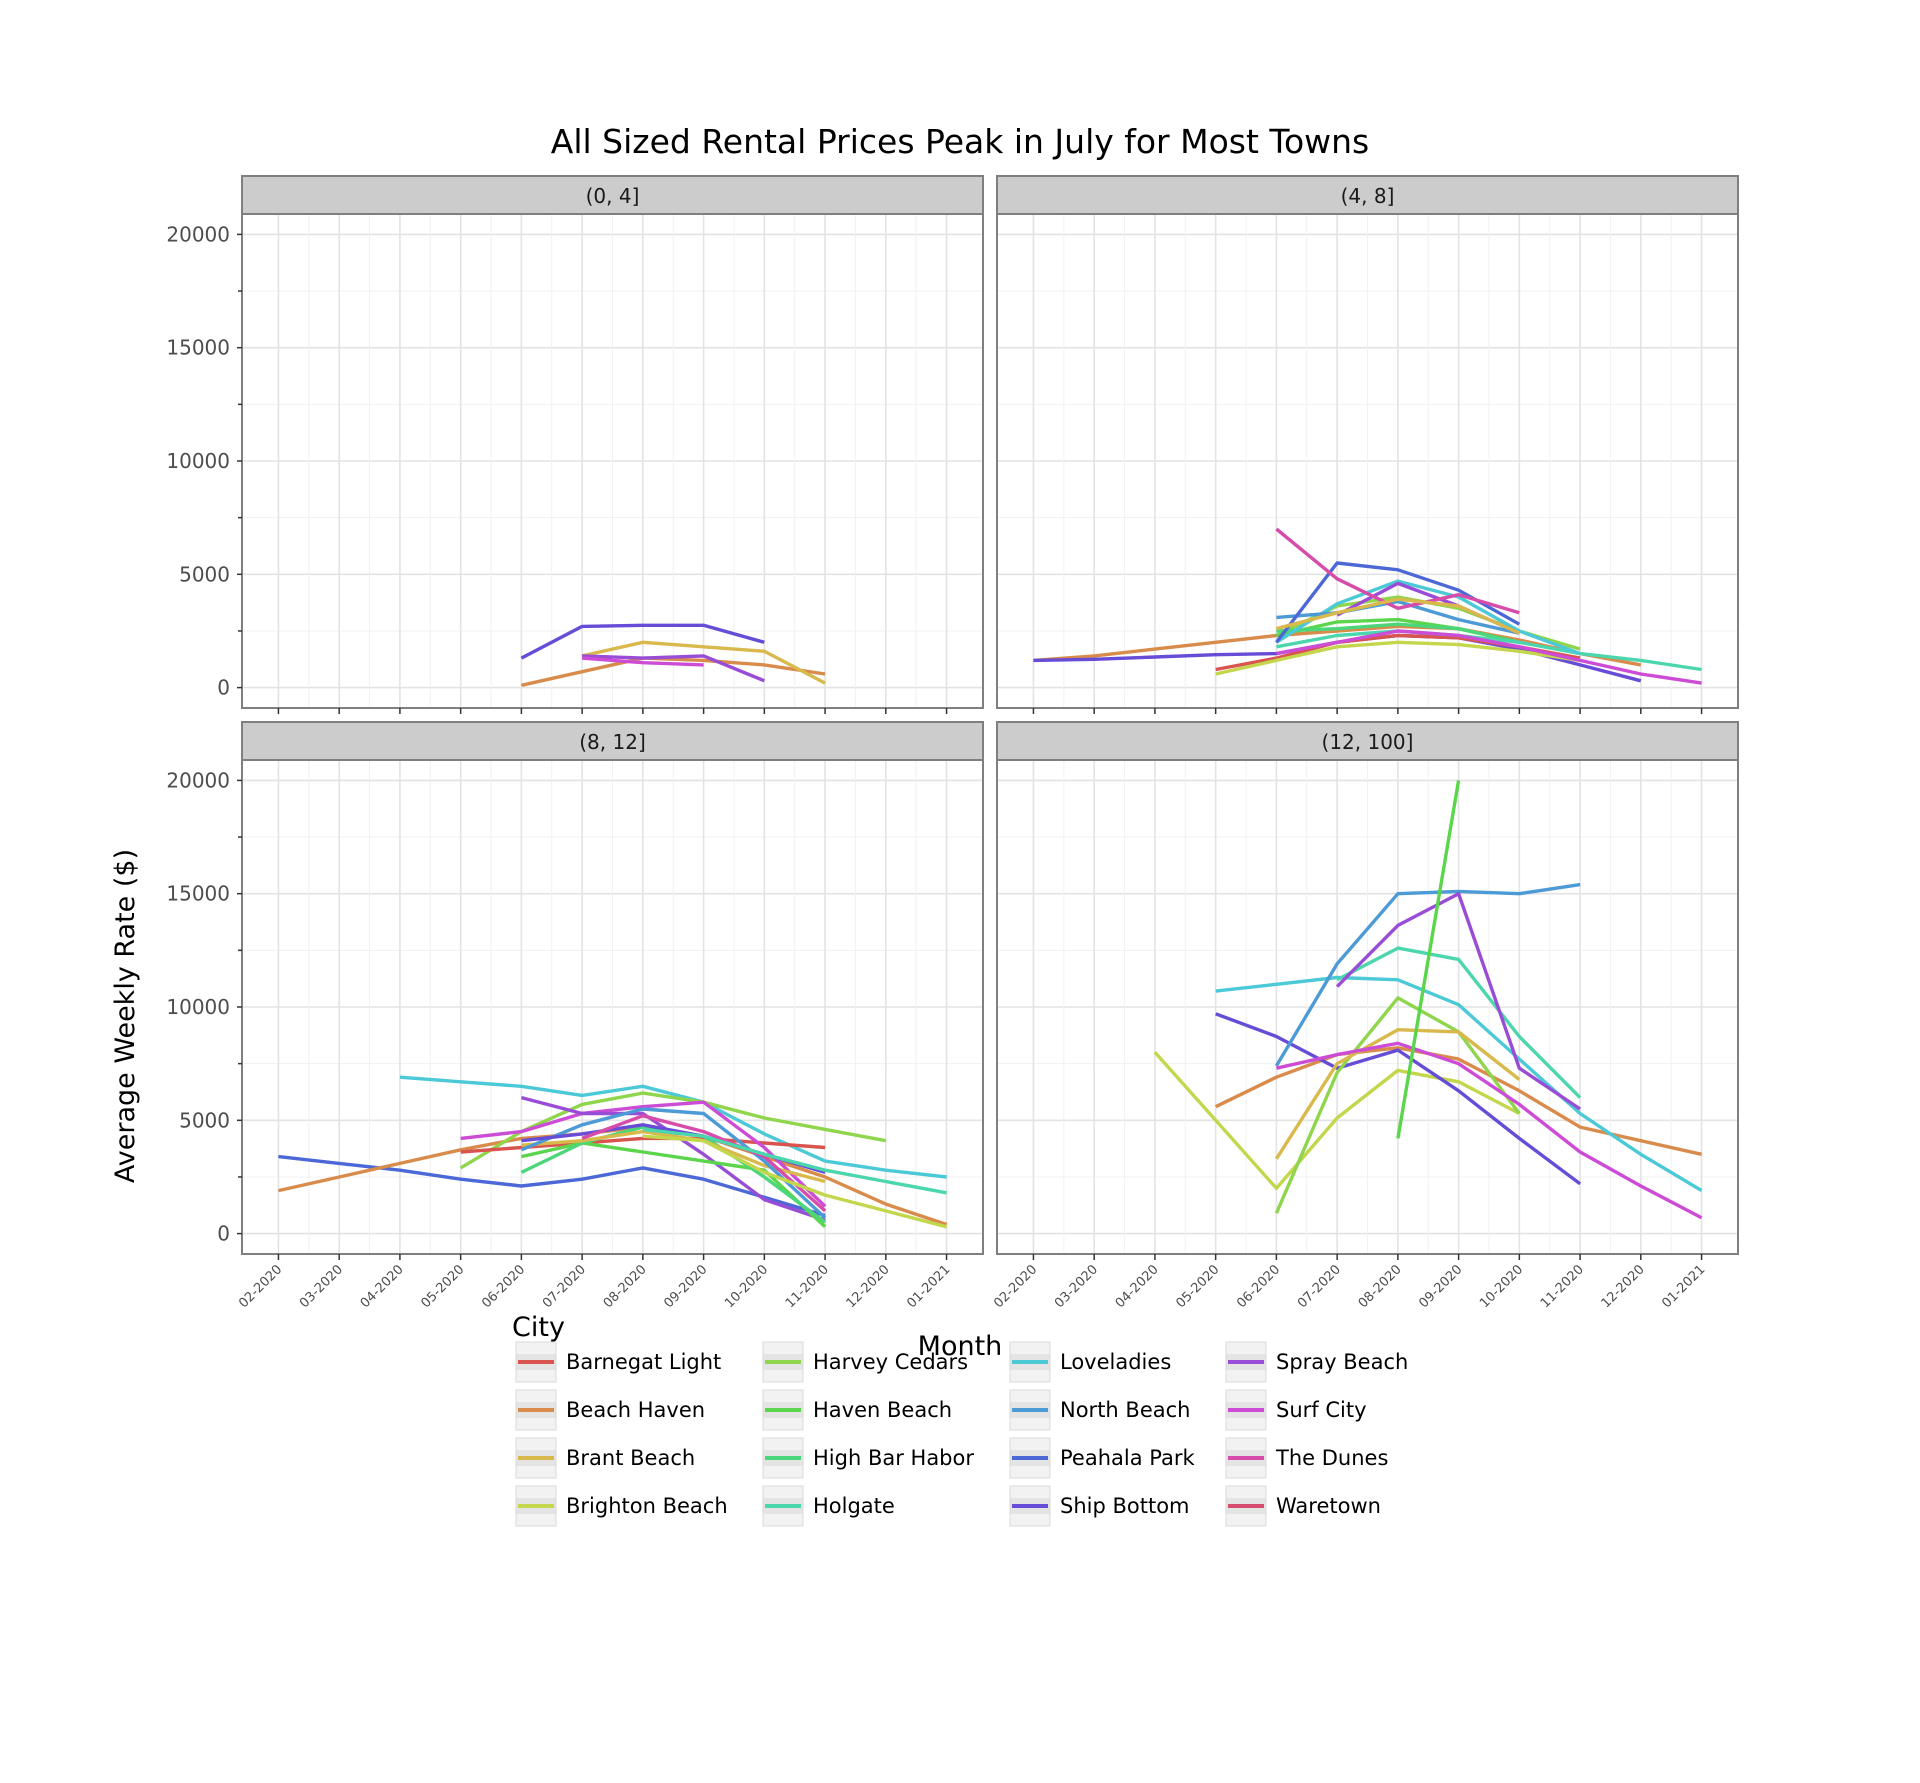 The height and width of the screenshot is (1783, 1920). I want to click on legend-title: City, so click(538, 1327).